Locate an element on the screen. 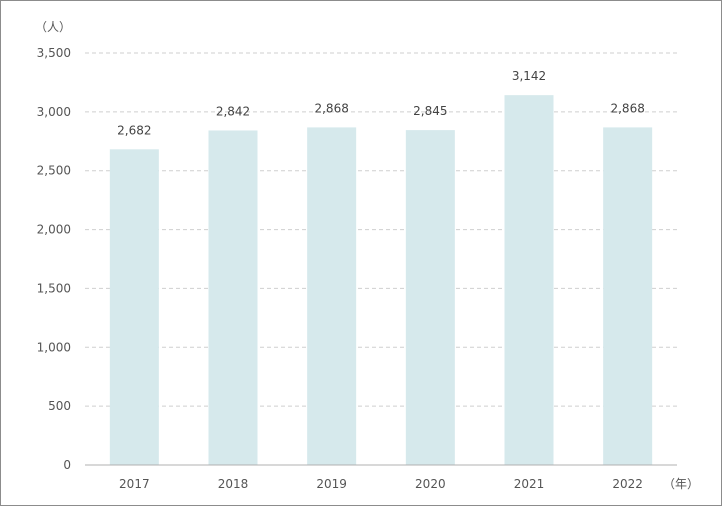 The height and width of the screenshot is (506, 722). y-tick-label: 1,000 is located at coordinates (54, 347).